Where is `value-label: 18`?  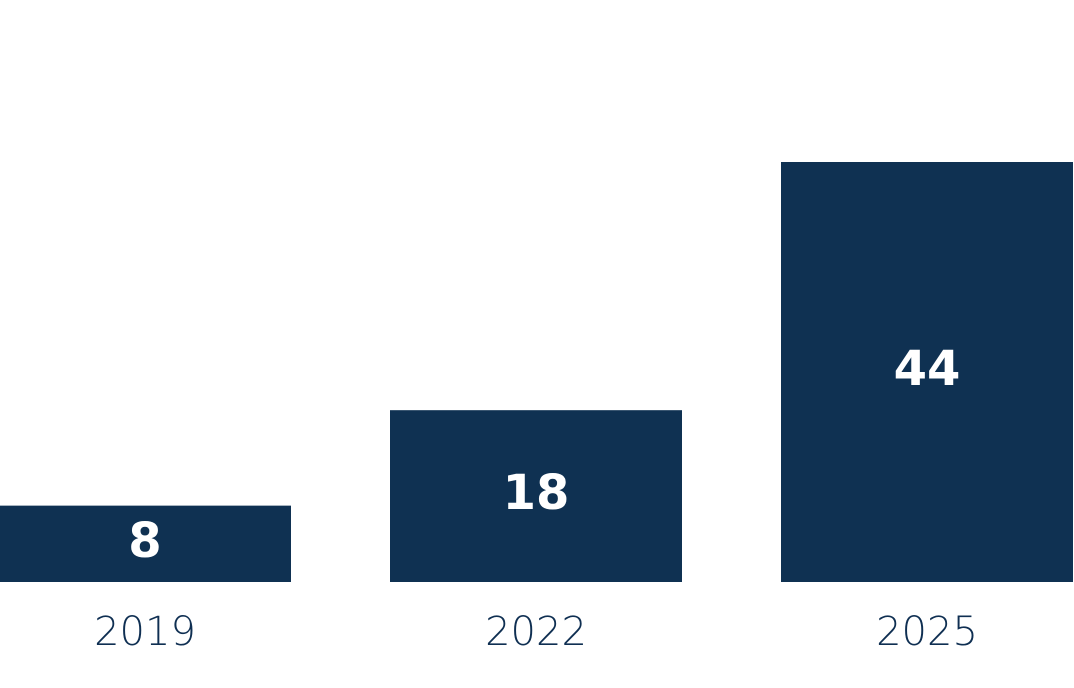 value-label: 18 is located at coordinates (536, 493).